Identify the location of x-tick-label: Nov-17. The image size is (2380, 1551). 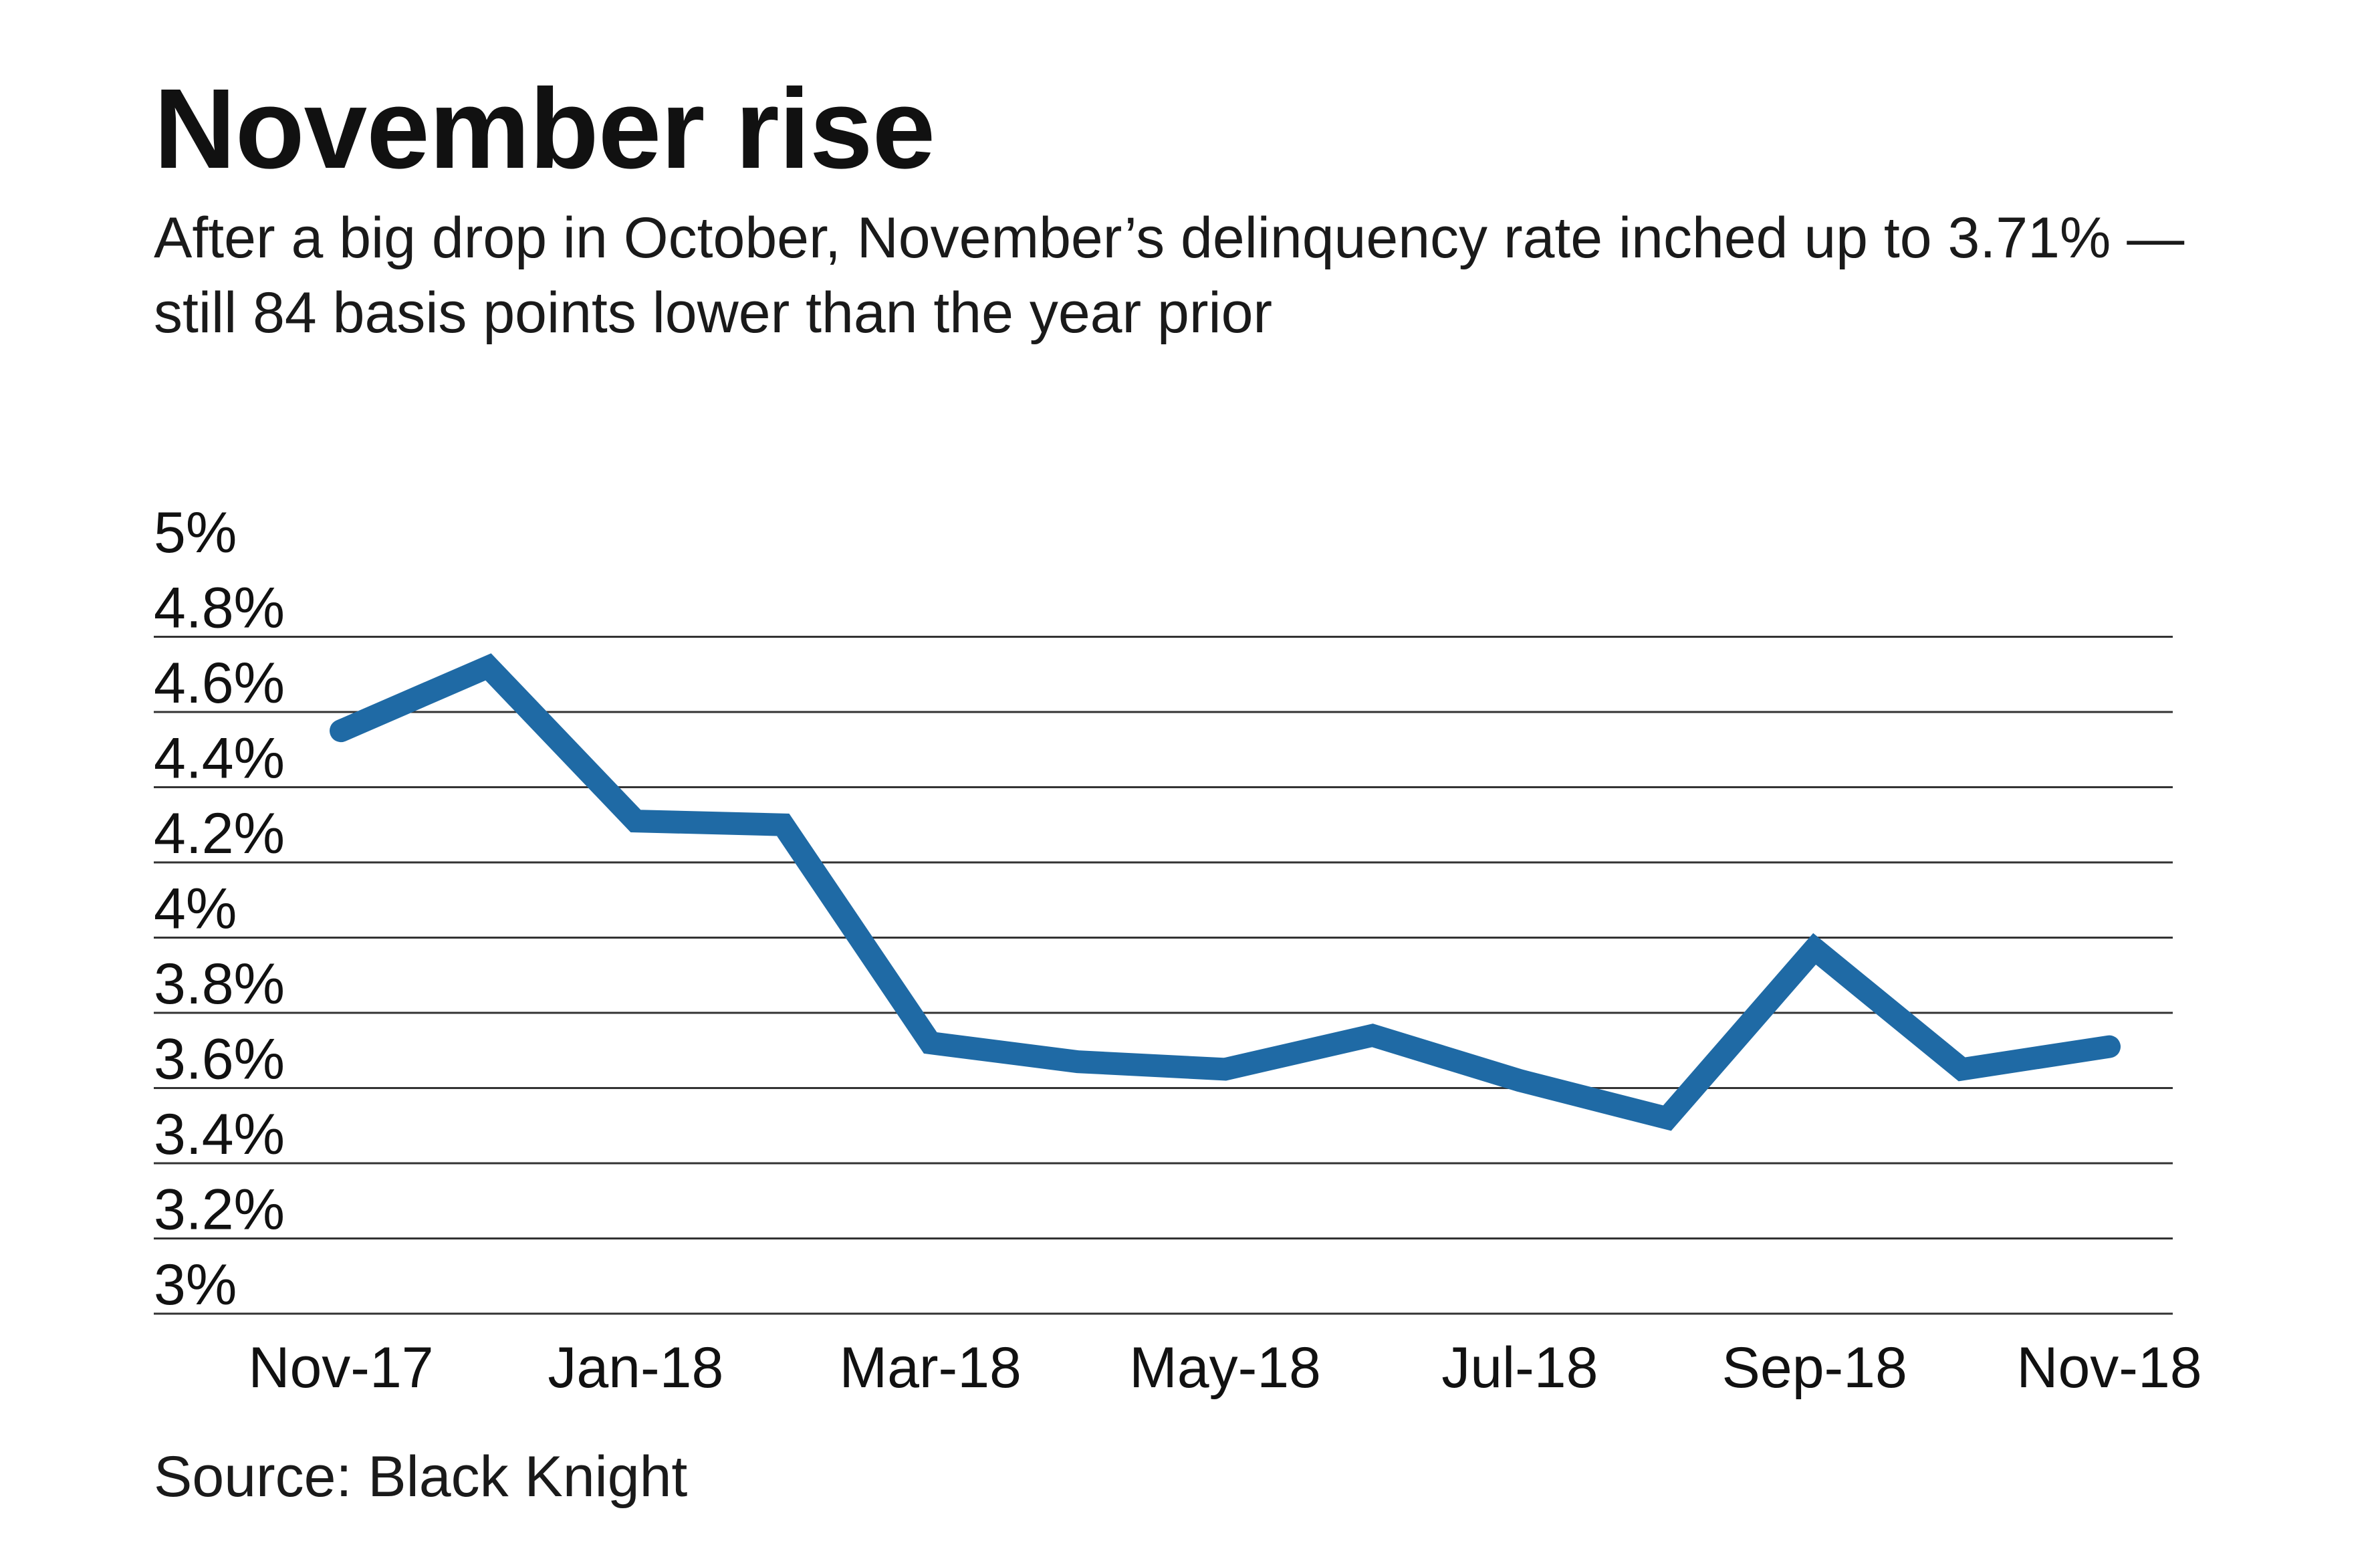
(340, 1368).